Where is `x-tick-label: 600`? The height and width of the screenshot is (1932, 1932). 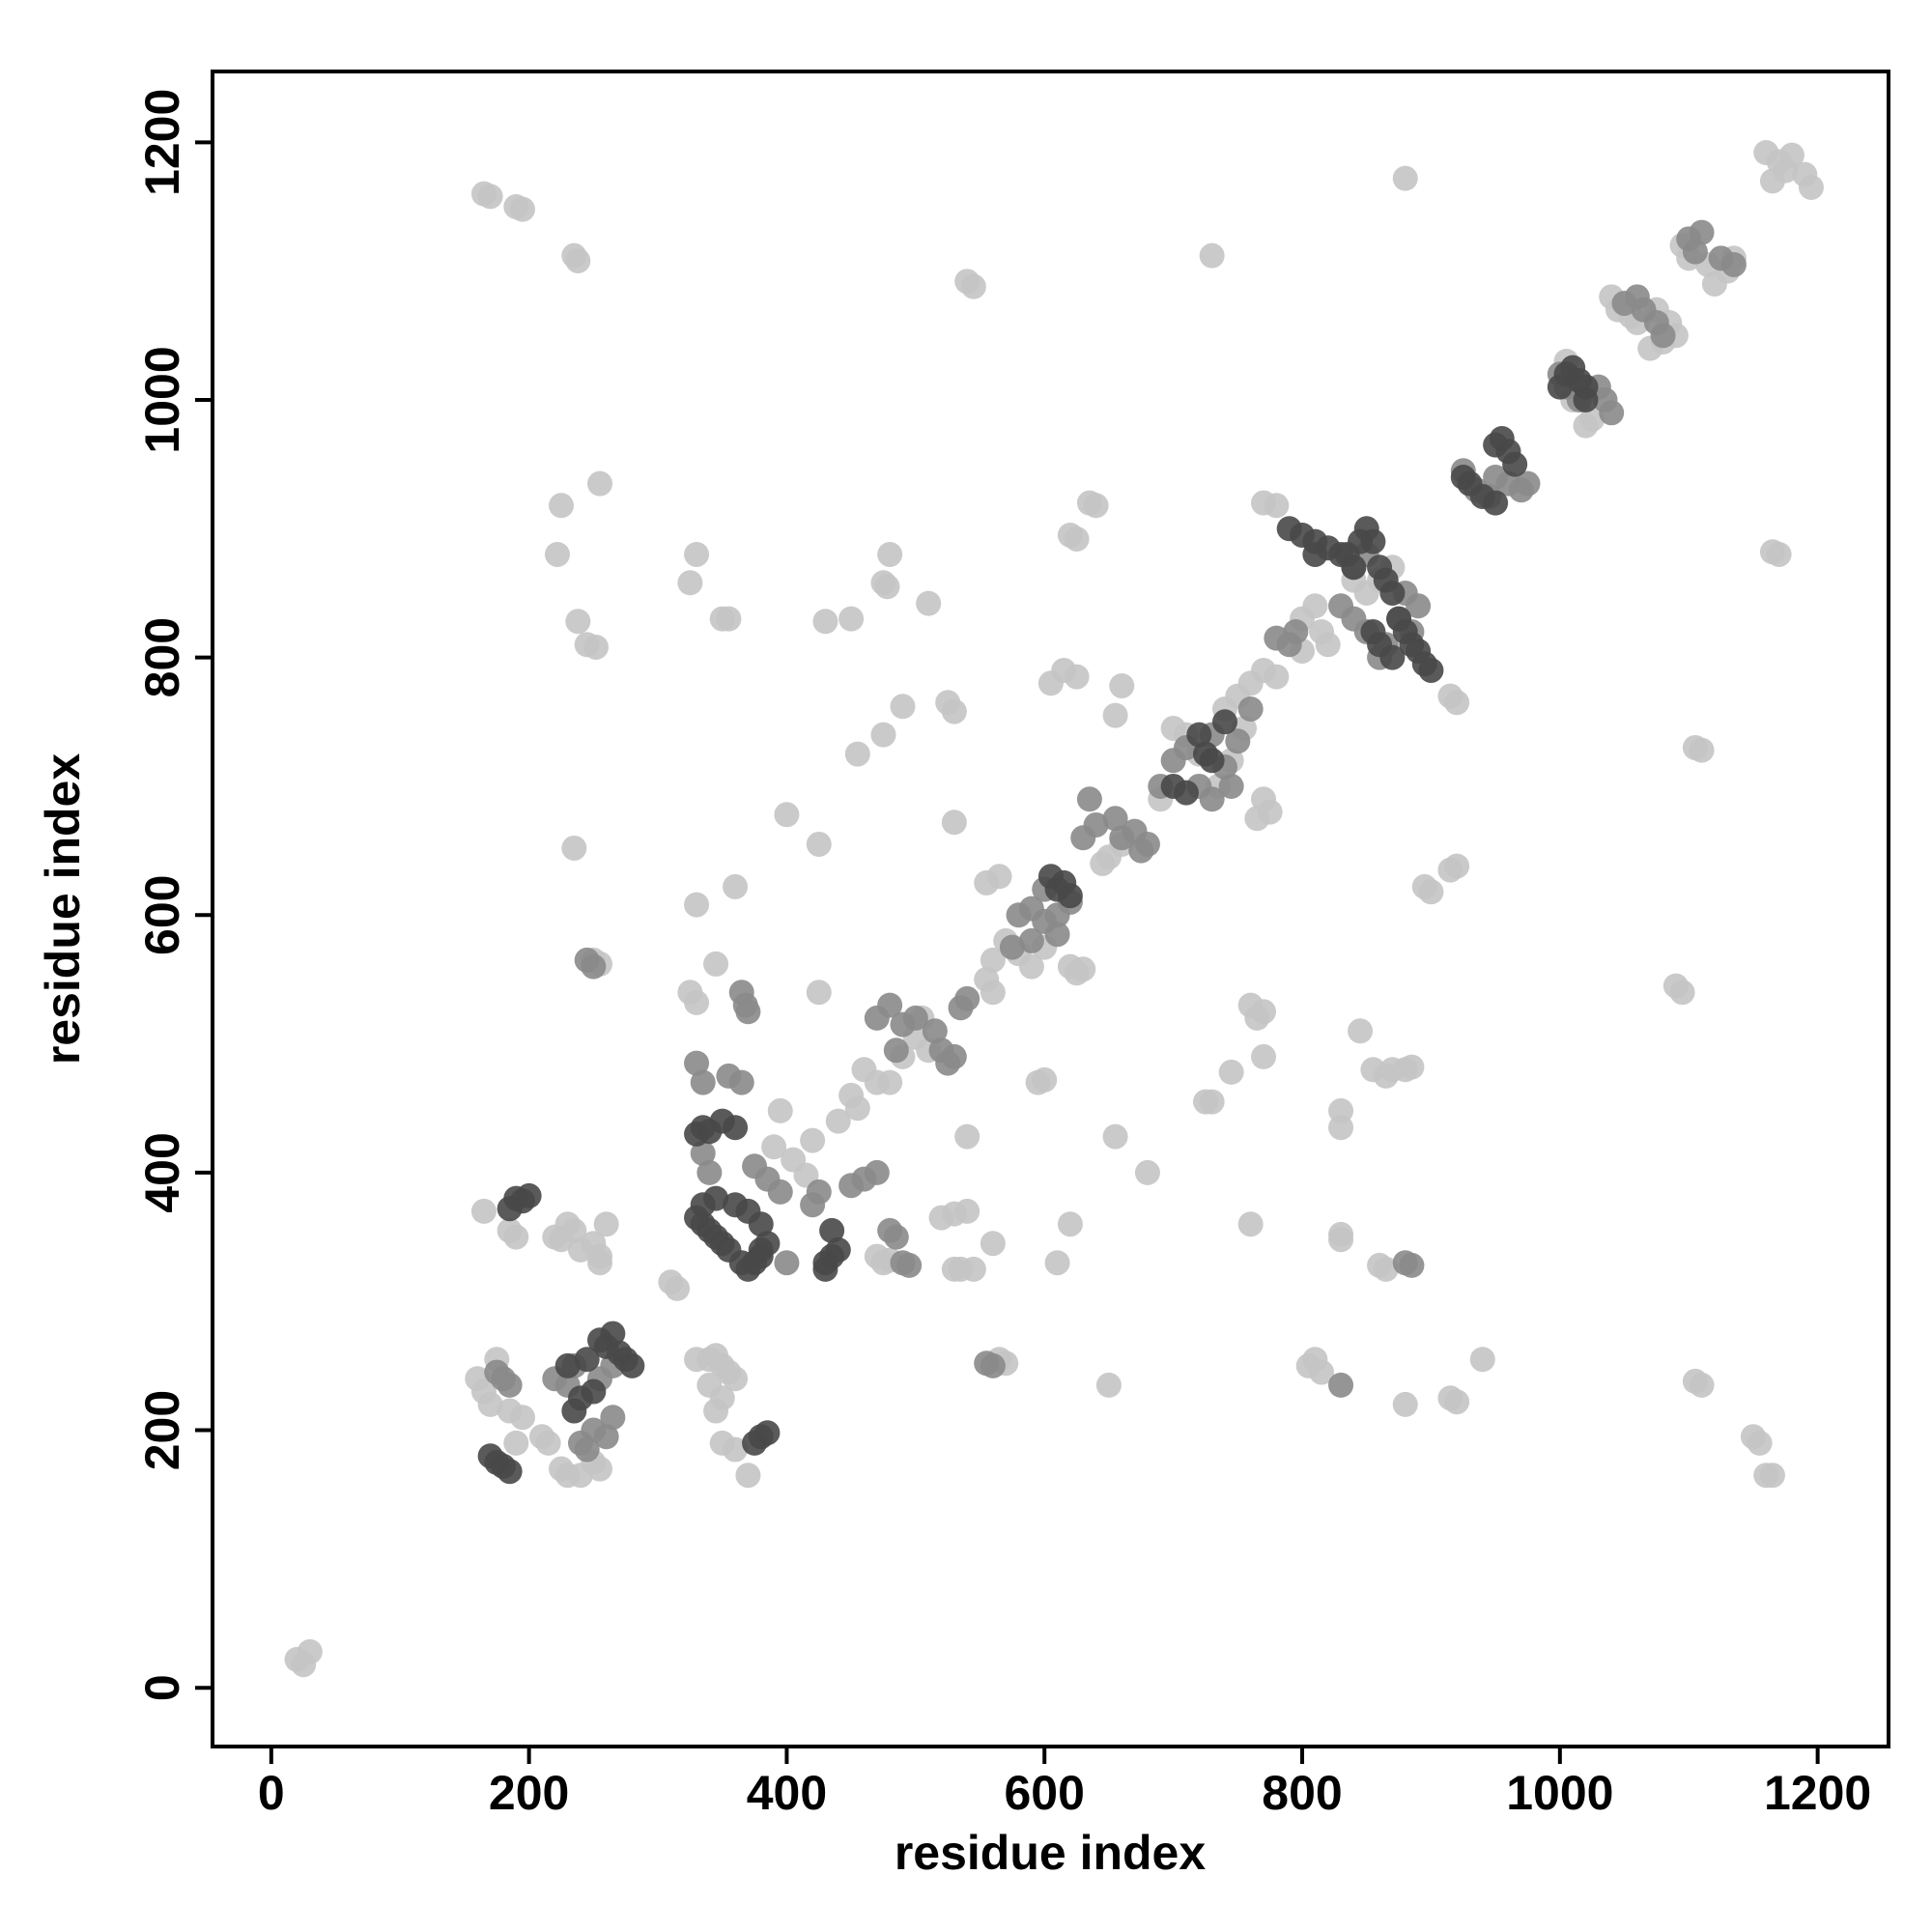
x-tick-label: 600 is located at coordinates (1045, 1793).